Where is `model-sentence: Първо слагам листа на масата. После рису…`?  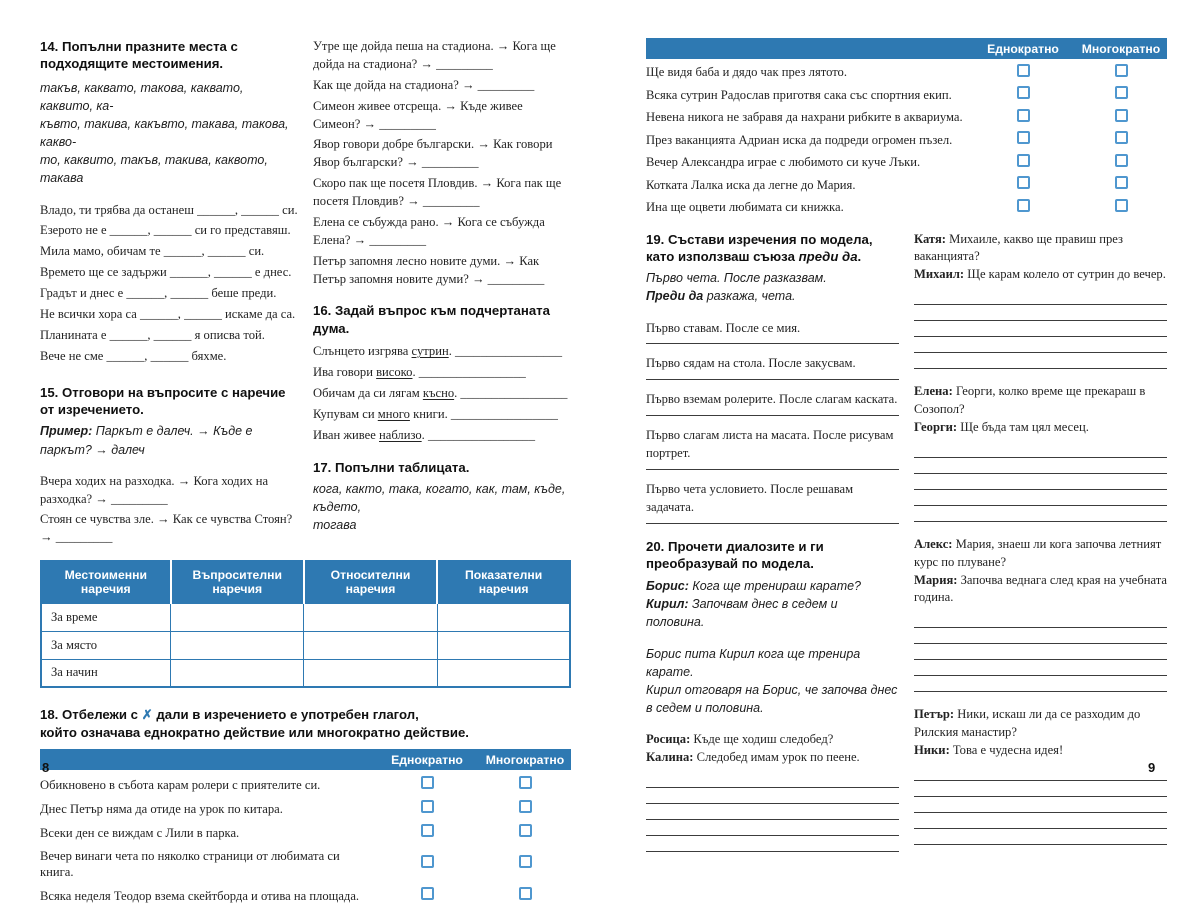 model-sentence: Първо слагам листа на масата. После рису… is located at coordinates (770, 444).